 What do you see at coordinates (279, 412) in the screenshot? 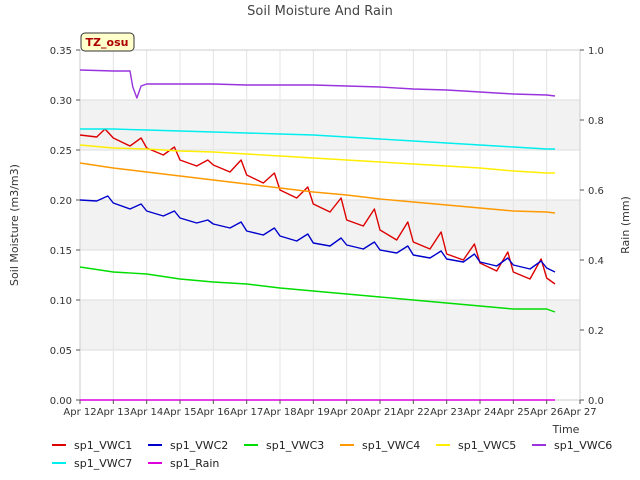
I see `x-tick-label: Apr 18` at bounding box center [279, 412].